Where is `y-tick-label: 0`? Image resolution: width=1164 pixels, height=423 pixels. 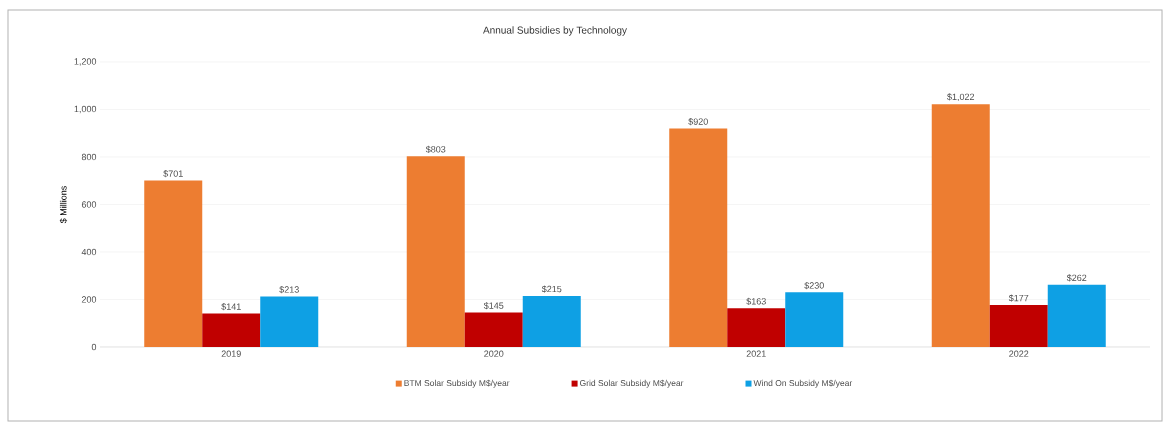
y-tick-label: 0 is located at coordinates (94, 347).